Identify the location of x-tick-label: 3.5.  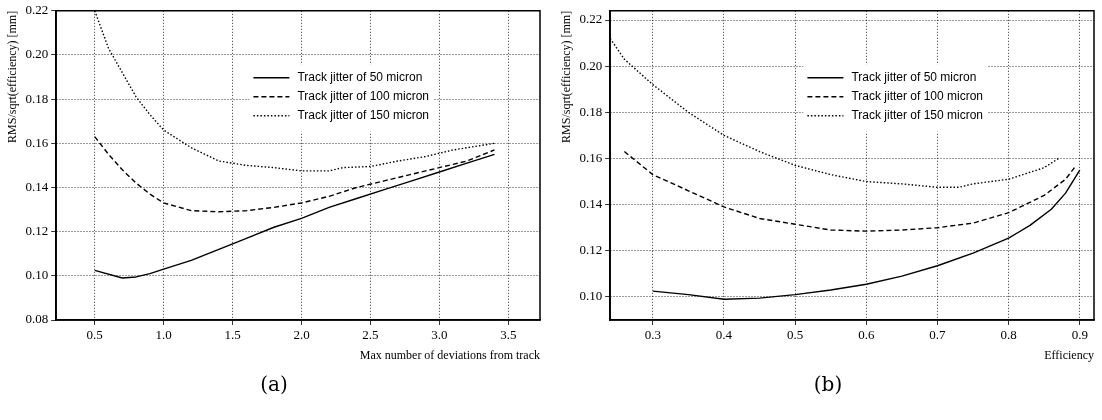
(508, 335).